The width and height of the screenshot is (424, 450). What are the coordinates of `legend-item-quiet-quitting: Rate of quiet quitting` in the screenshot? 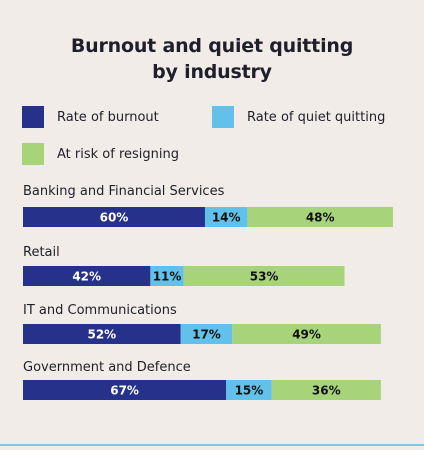 It's located at (298, 117).